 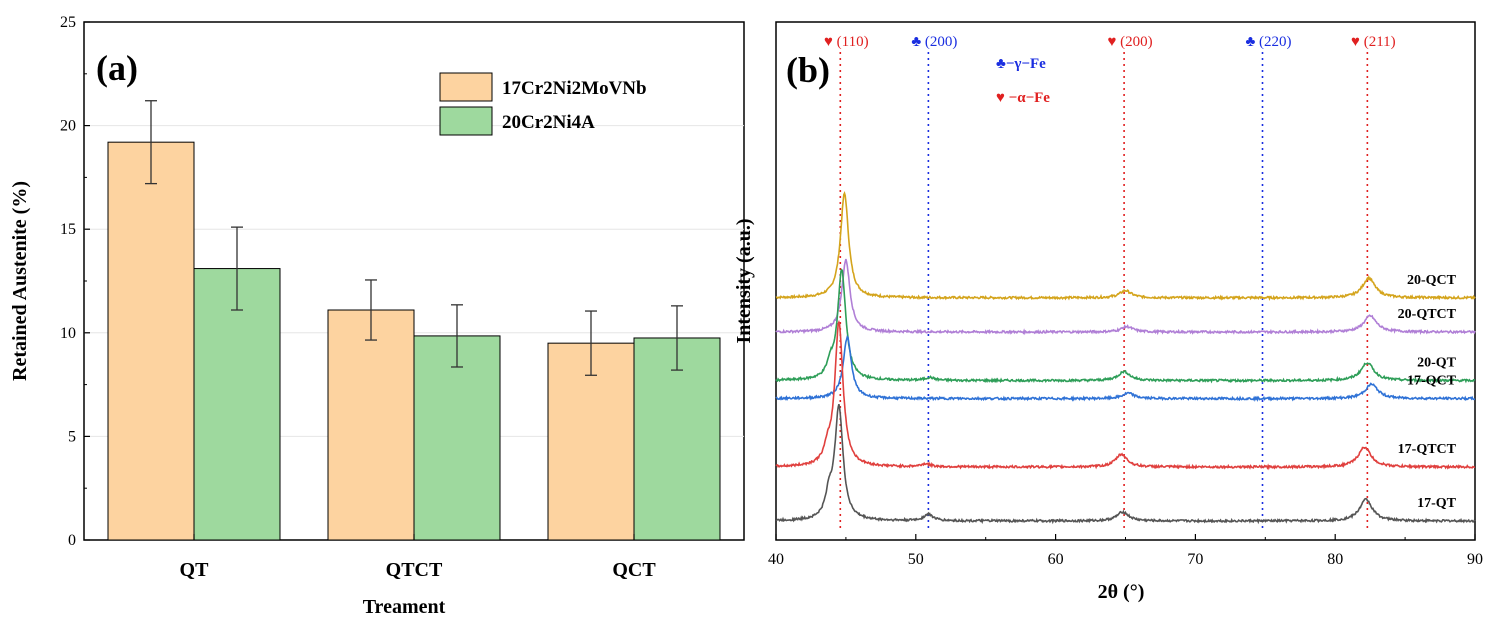 What do you see at coordinates (1130, 42) in the screenshot?
I see `reference-label-200: ♥ (200)` at bounding box center [1130, 42].